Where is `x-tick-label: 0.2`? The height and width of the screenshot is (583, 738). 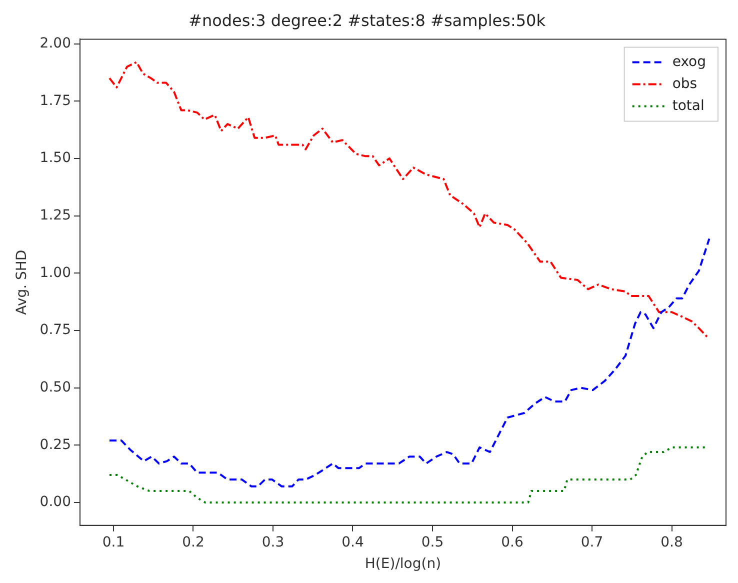 x-tick-label: 0.2 is located at coordinates (193, 542).